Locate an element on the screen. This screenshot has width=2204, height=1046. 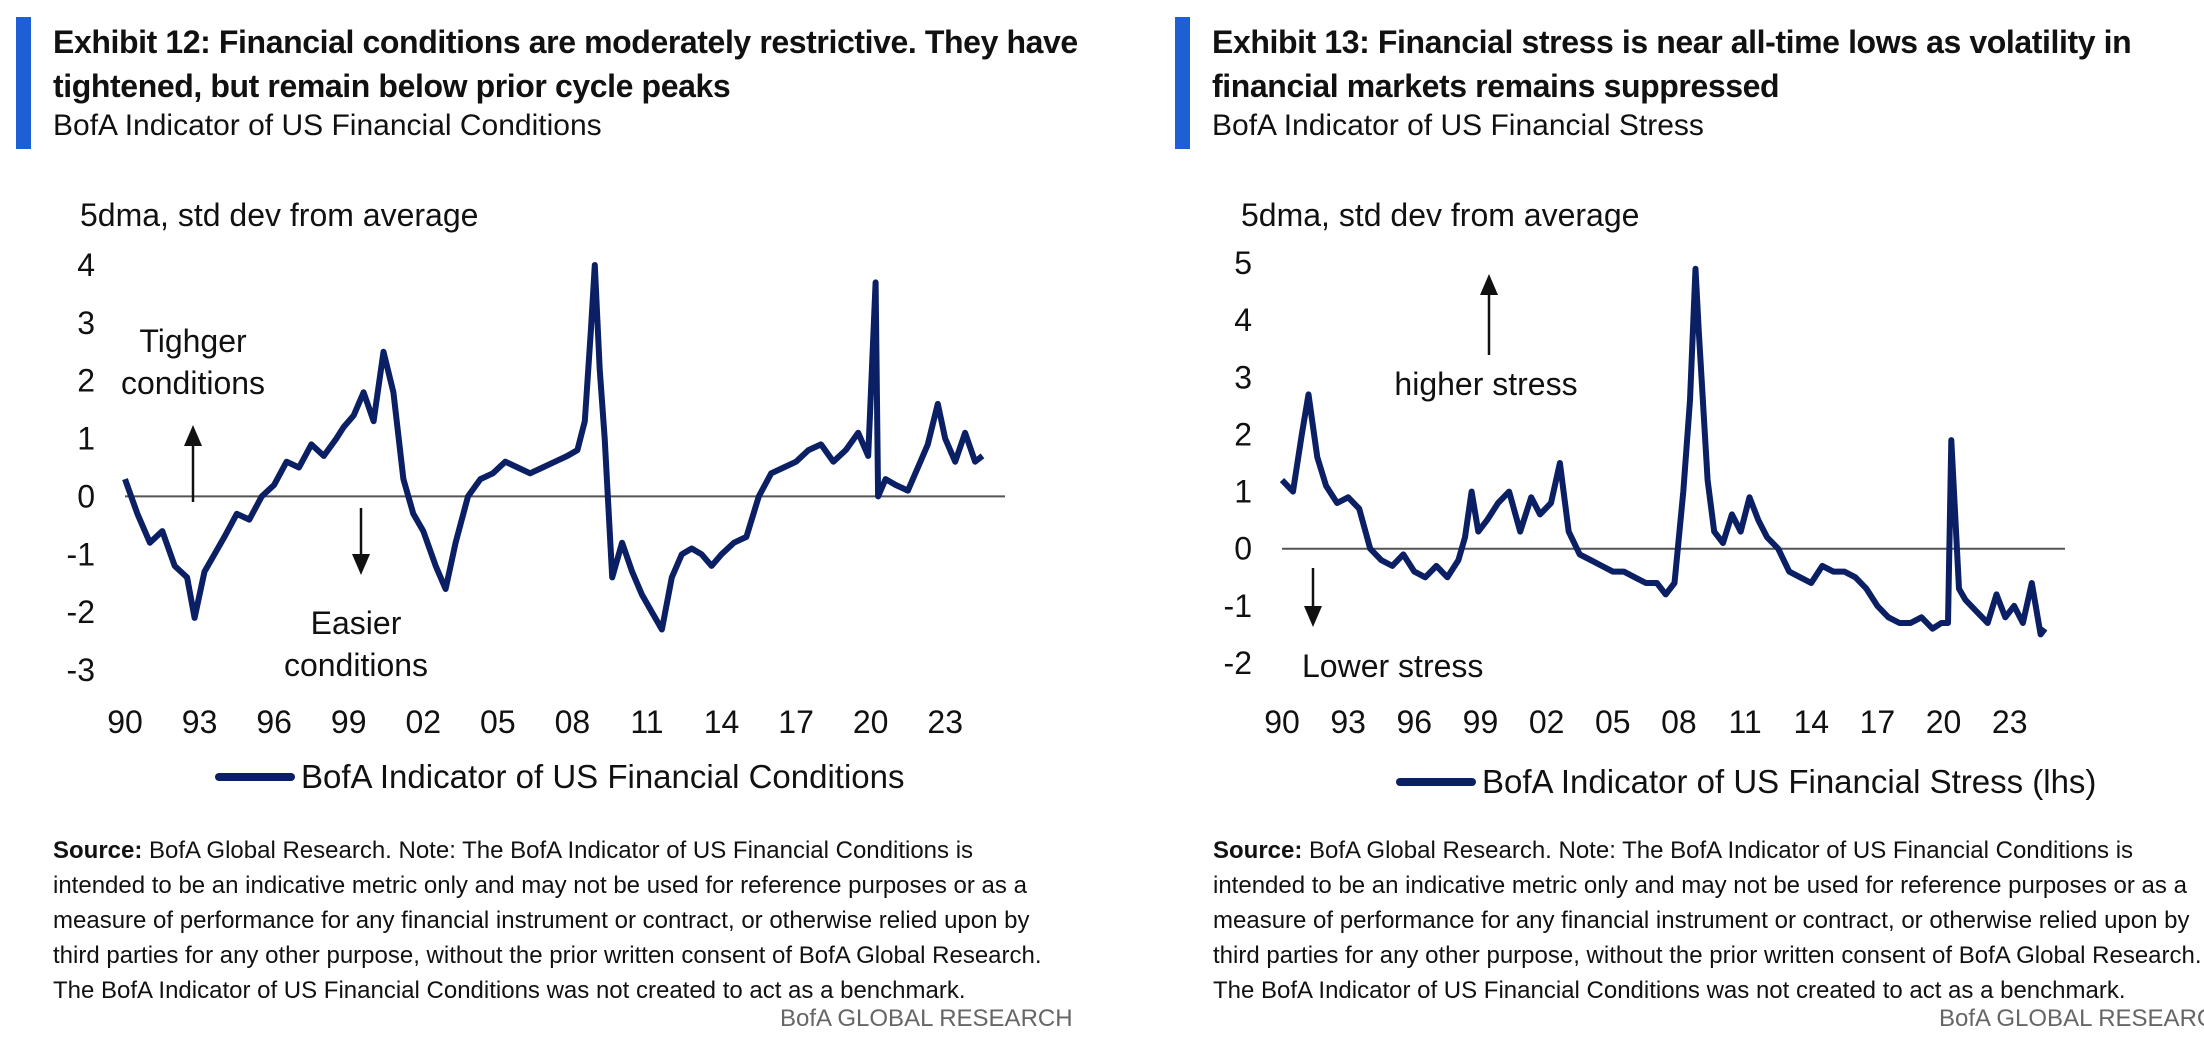
y-tick-label: 5 is located at coordinates (1243, 263).